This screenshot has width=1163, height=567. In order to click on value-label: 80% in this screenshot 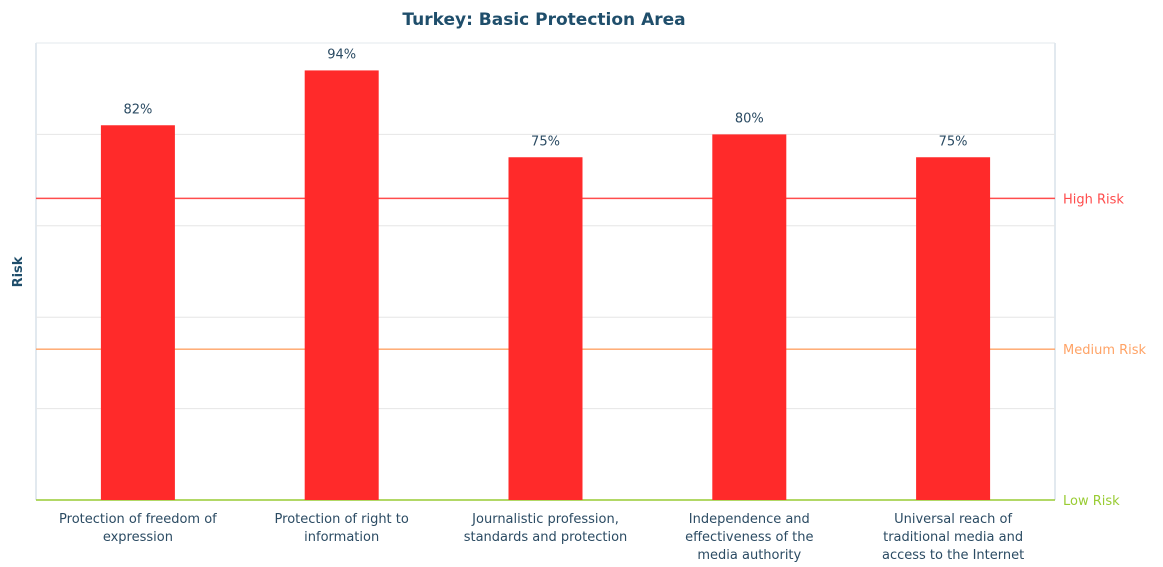, I will do `click(749, 118)`.